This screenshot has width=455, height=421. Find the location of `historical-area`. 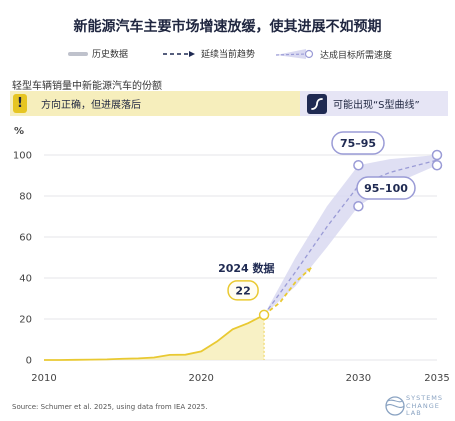

historical-area is located at coordinates (154, 337).